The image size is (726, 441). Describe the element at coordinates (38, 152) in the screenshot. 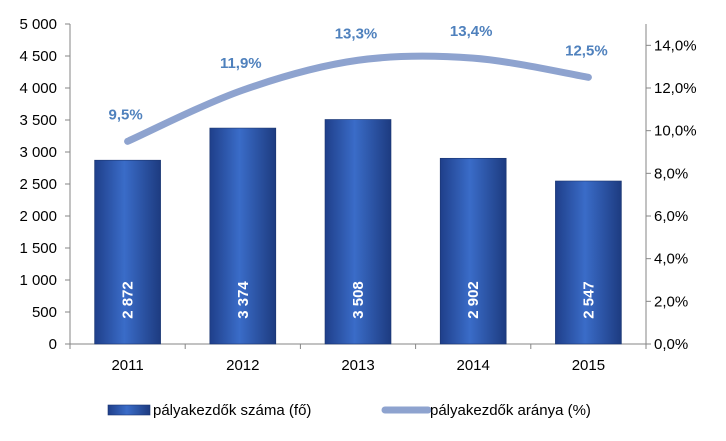

I see `y-left-tick-label: 3 000` at that location.